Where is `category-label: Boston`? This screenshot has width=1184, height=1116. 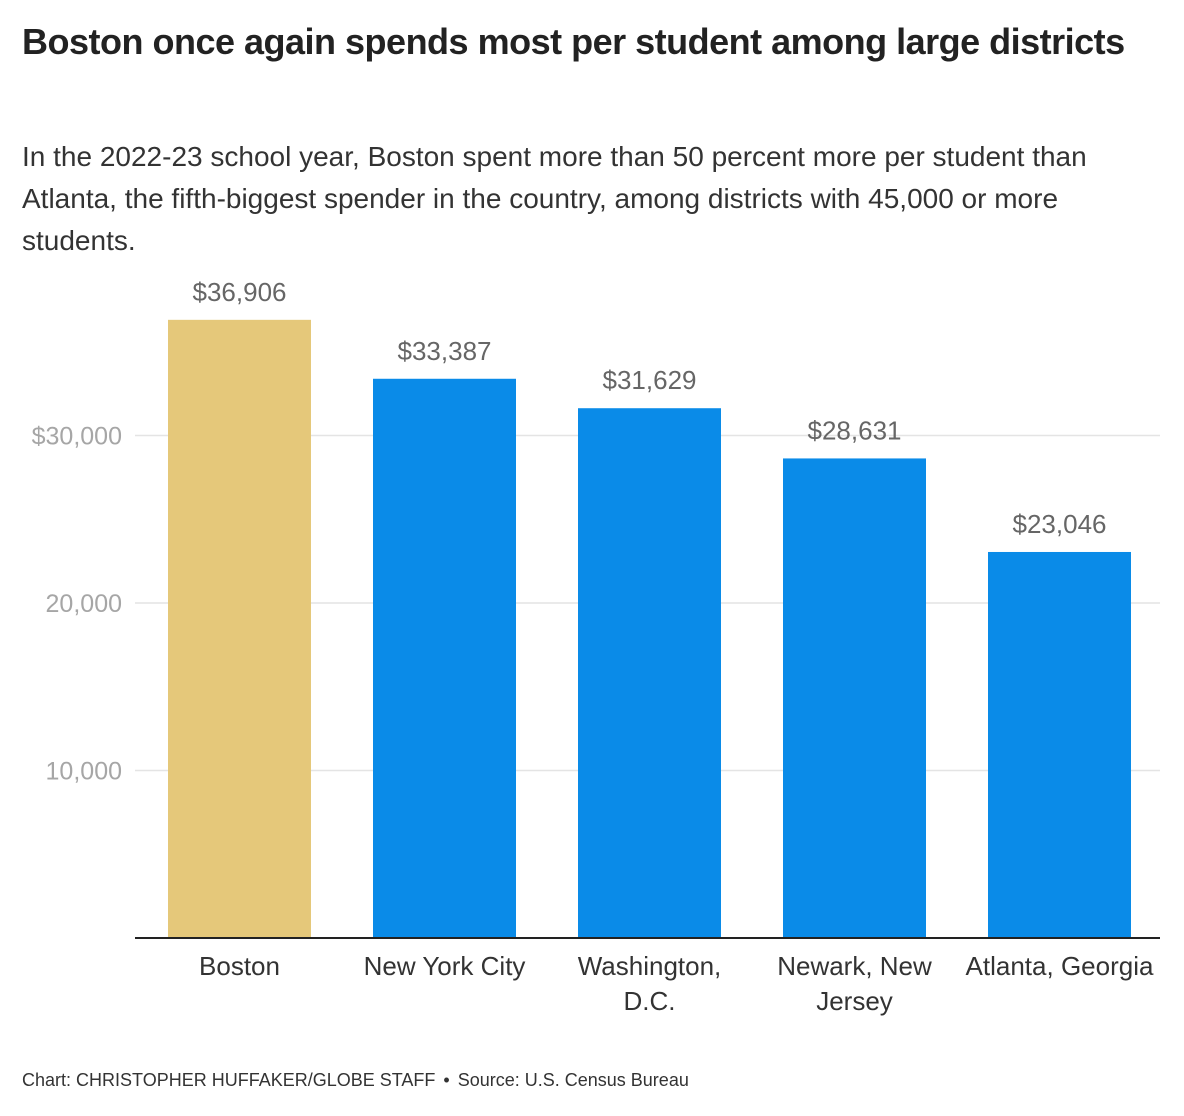 category-label: Boston is located at coordinates (239, 966).